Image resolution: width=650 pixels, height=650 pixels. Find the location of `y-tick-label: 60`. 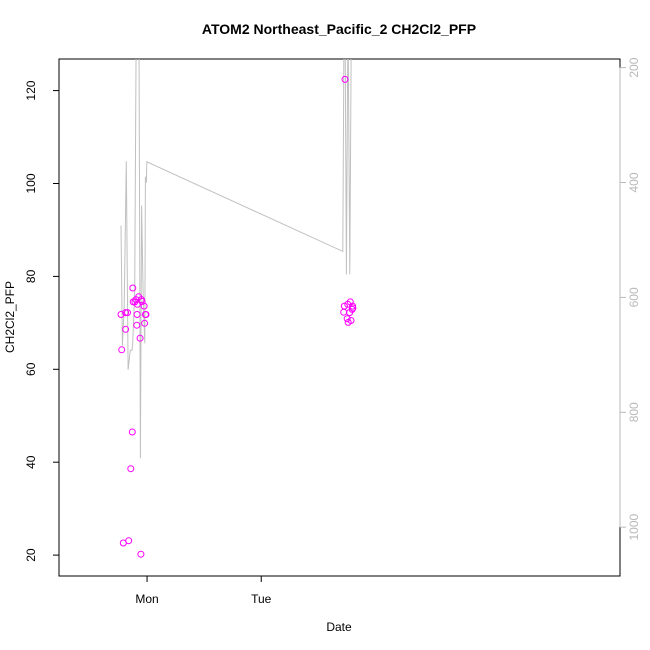

y-tick-label: 60 is located at coordinates (31, 369).